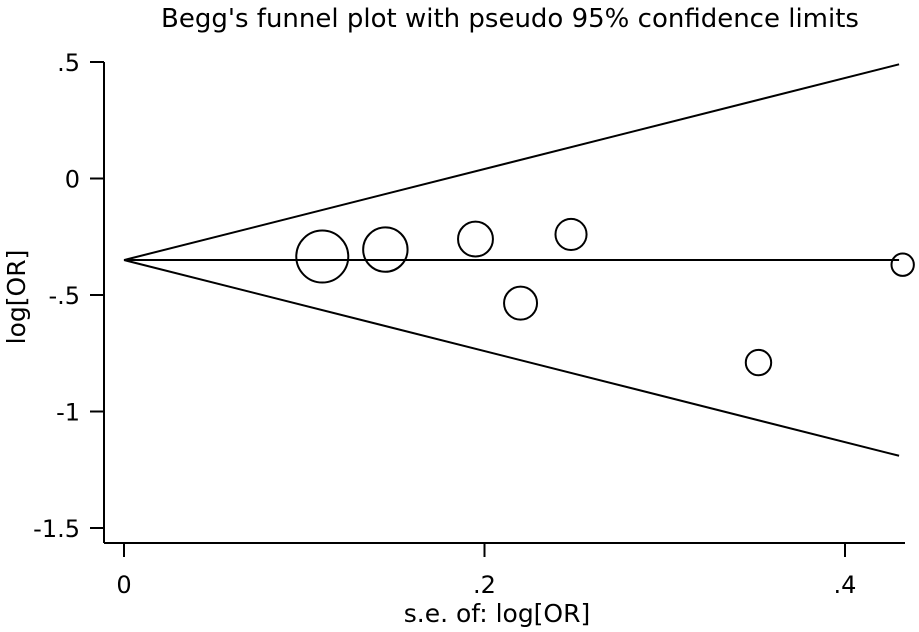 The height and width of the screenshot is (632, 919). Describe the element at coordinates (484, 585) in the screenshot. I see `x-tick-label-1: .2` at that location.